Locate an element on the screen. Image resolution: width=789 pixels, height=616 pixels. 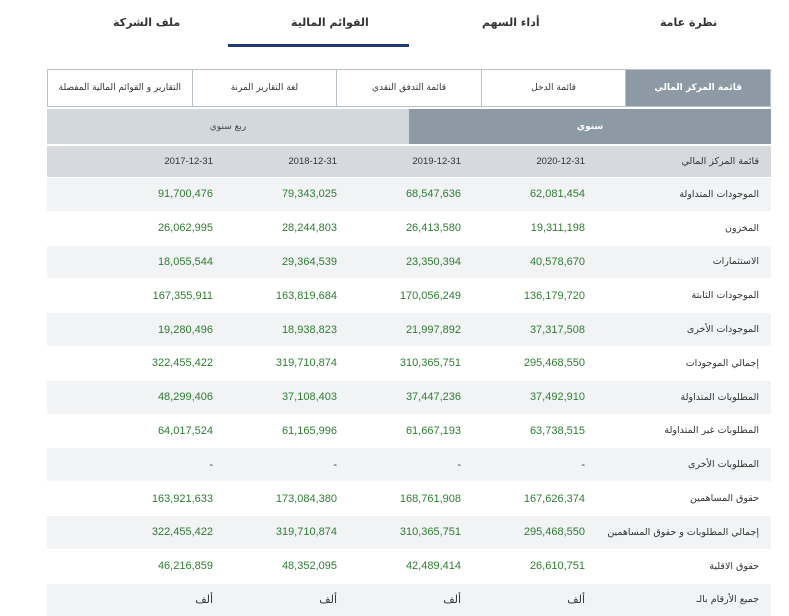
row-value: 21,997,892 is located at coordinates (433, 329).